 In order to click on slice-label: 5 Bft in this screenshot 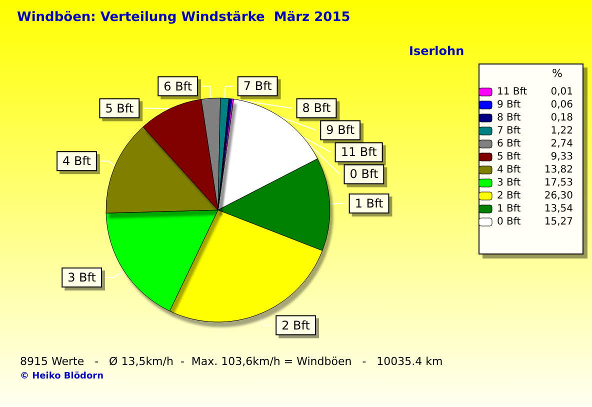, I will do `click(119, 108)`.